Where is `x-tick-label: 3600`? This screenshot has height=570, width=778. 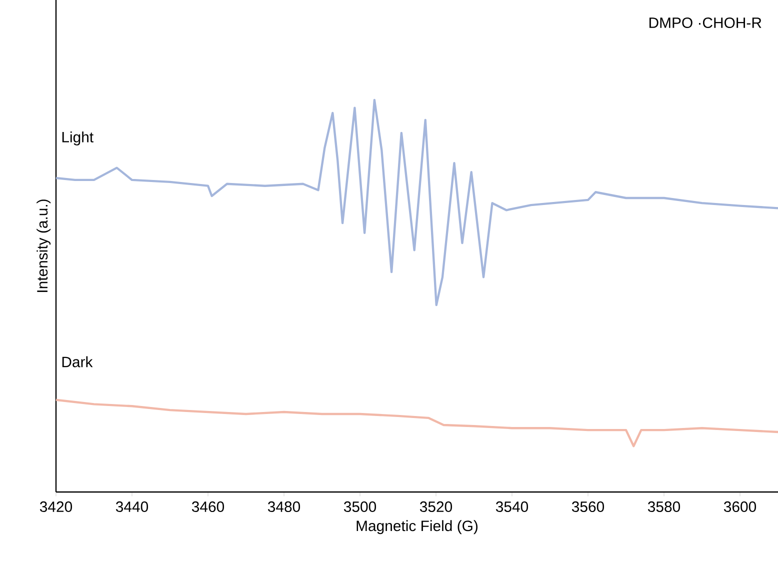 x-tick-label: 3600 is located at coordinates (740, 506).